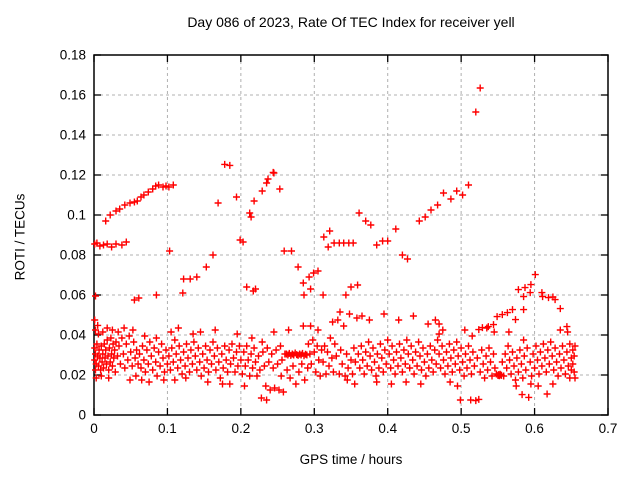 The width and height of the screenshot is (640, 480). What do you see at coordinates (73, 55) in the screenshot?
I see `svg-text: 0.18` at bounding box center [73, 55].